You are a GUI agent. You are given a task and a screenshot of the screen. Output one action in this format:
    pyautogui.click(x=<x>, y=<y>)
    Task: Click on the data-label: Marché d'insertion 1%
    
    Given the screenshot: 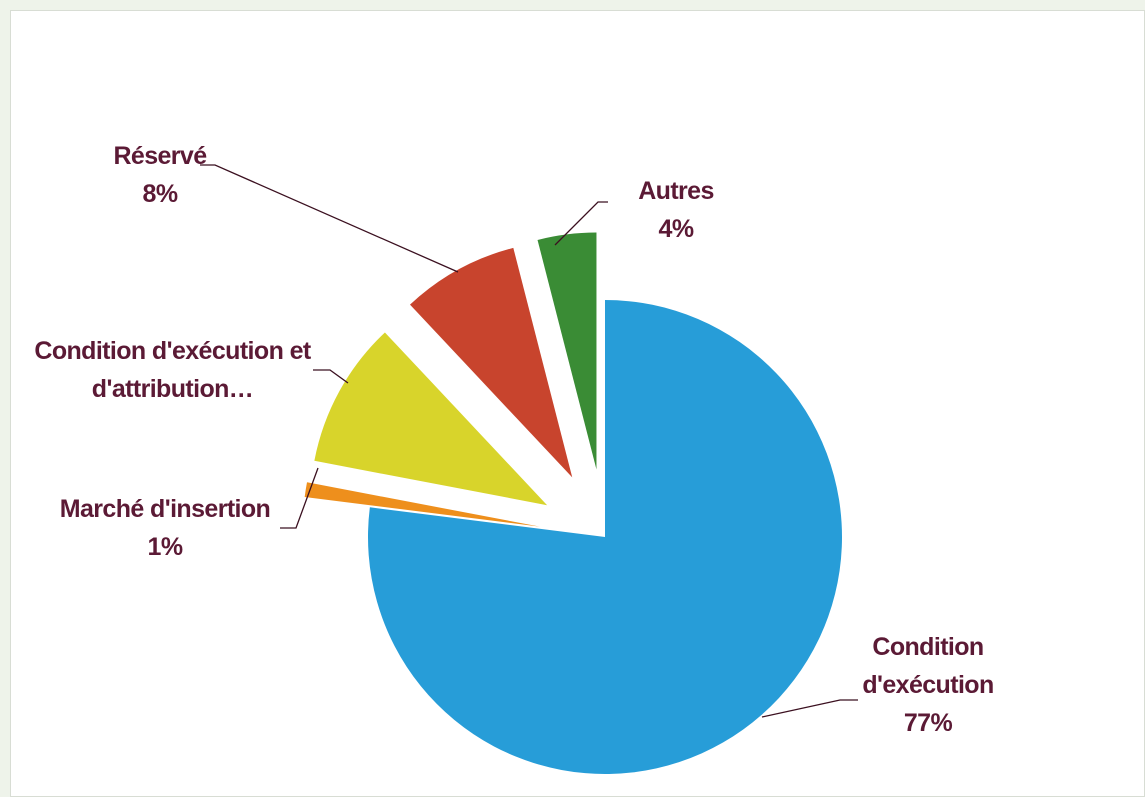 What is the action you would take?
    pyautogui.click(x=165, y=528)
    